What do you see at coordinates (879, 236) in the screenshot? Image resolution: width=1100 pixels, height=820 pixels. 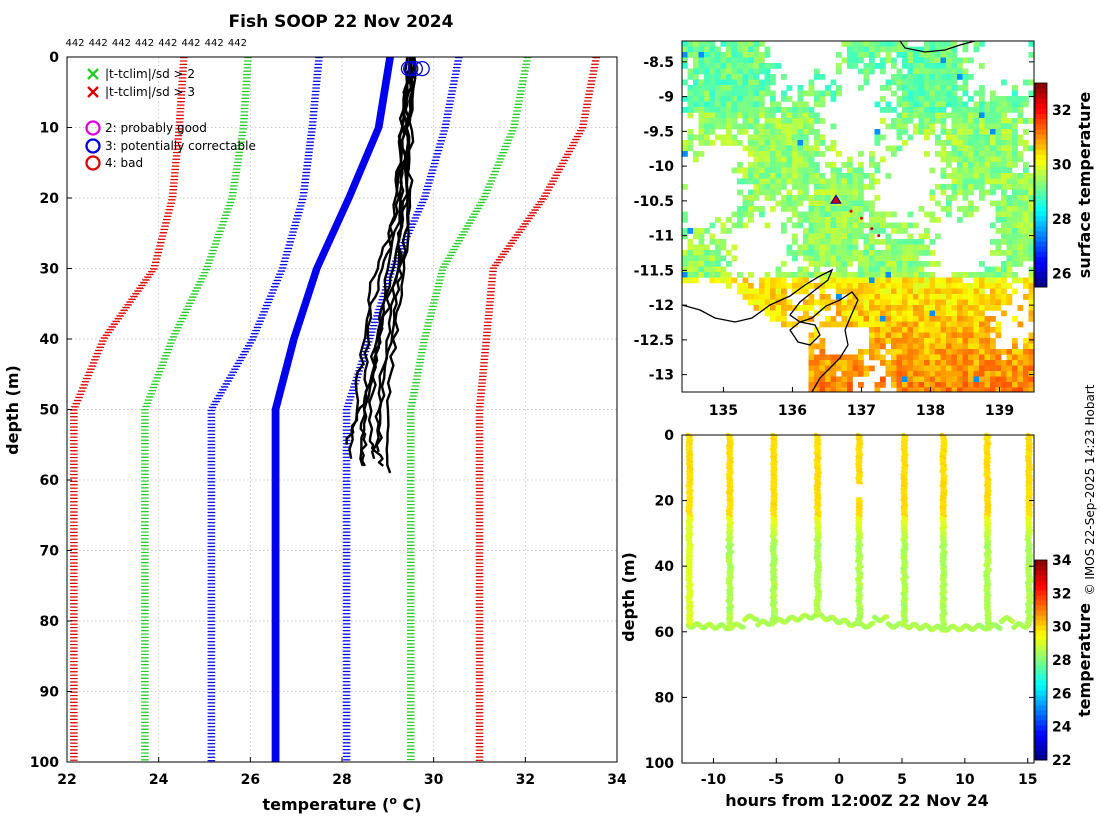 I see `track-point` at bounding box center [879, 236].